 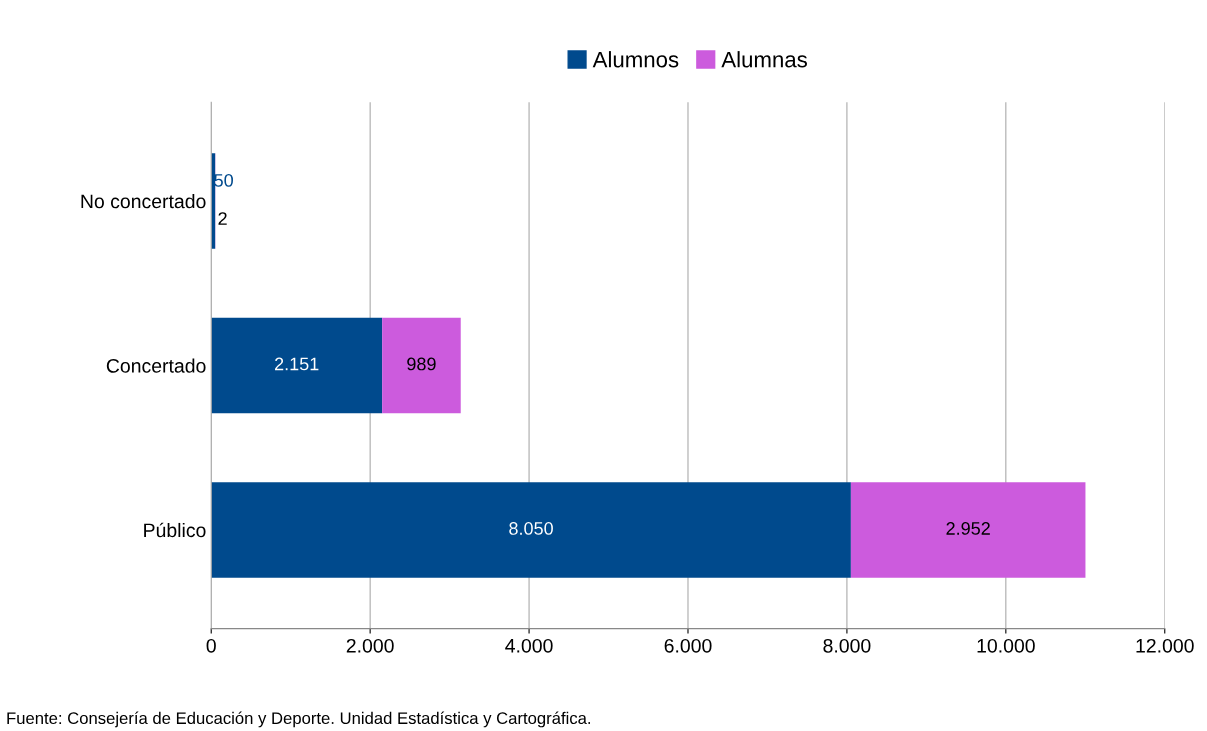 I want to click on data-label: 2.151, so click(x=297, y=364).